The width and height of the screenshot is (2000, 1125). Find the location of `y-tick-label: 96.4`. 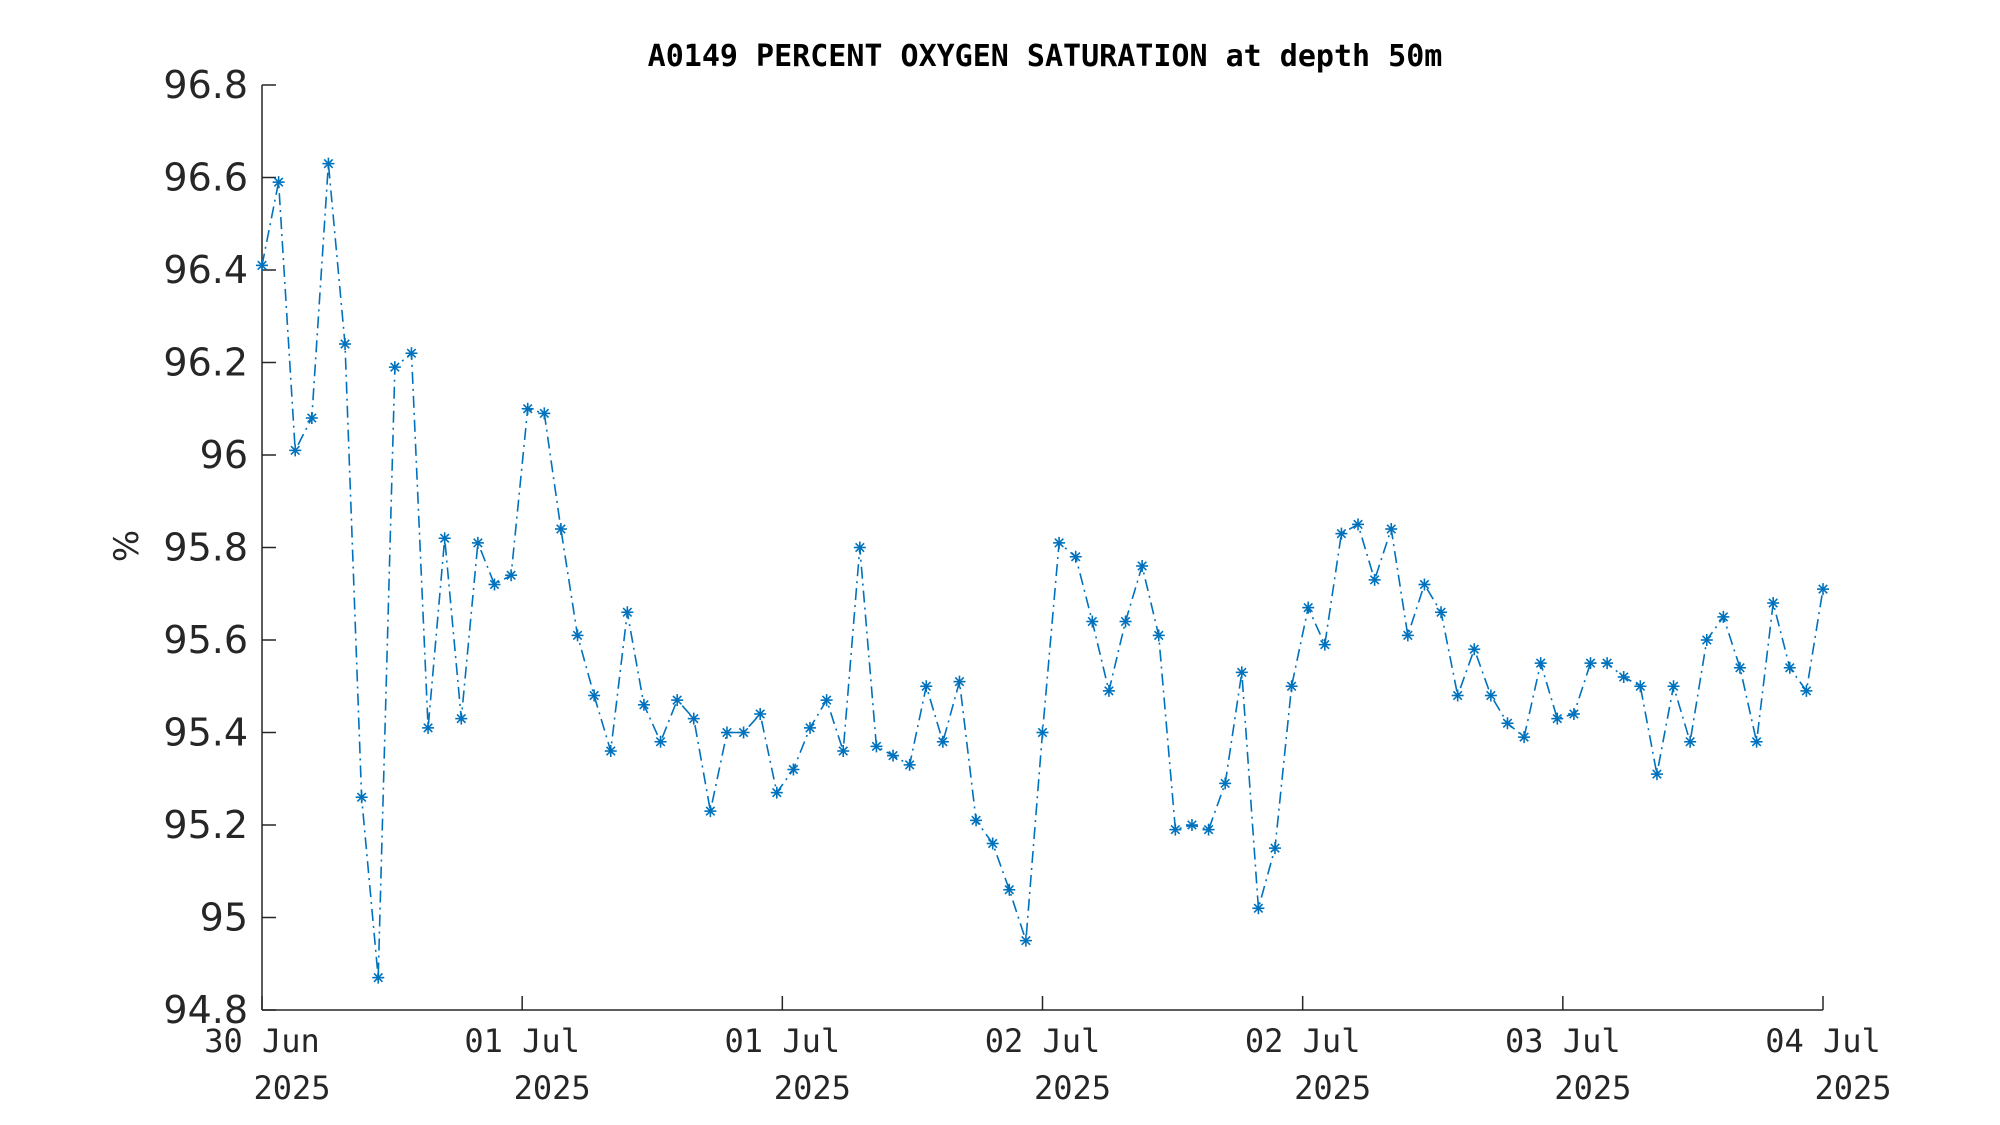

y-tick-label: 96.4 is located at coordinates (205, 270).